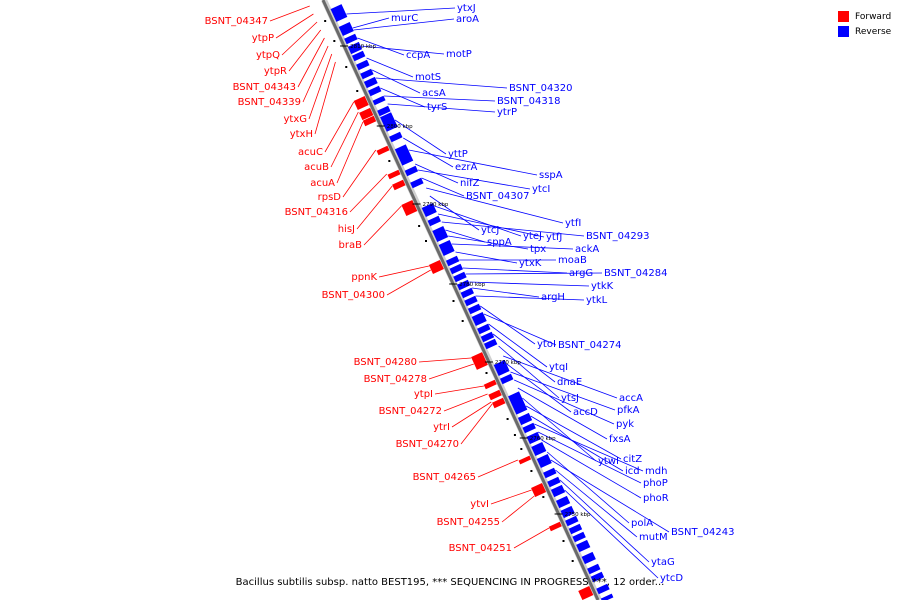 This screenshot has height=600, width=900. What do you see at coordinates (578, 515) in the screenshot?
I see `scale-tick-label: 2750 kbp` at bounding box center [578, 515].